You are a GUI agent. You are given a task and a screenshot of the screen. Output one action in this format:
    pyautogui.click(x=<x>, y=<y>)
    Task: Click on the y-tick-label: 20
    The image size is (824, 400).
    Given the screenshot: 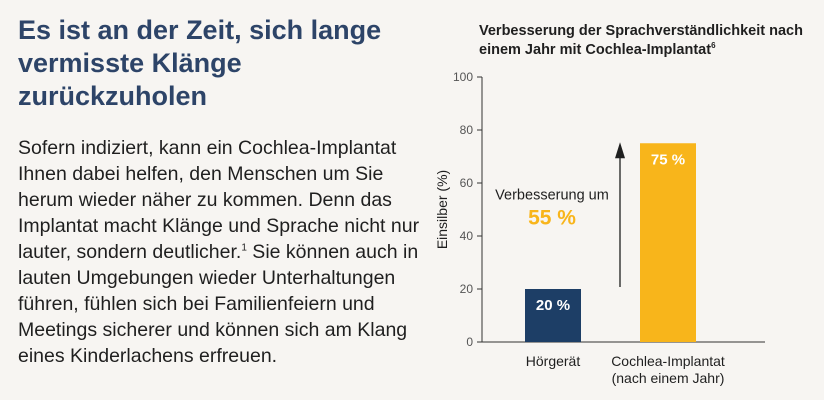 What is the action you would take?
    pyautogui.click(x=467, y=289)
    